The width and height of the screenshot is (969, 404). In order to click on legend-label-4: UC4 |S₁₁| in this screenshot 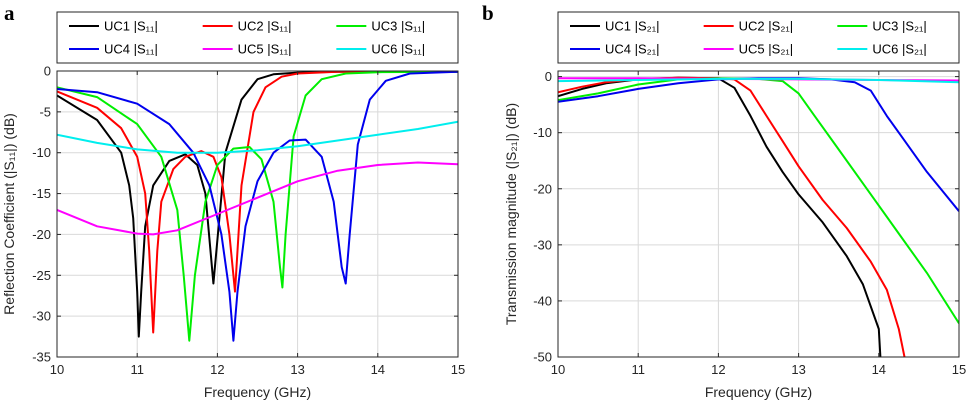, I will do `click(131, 49)`.